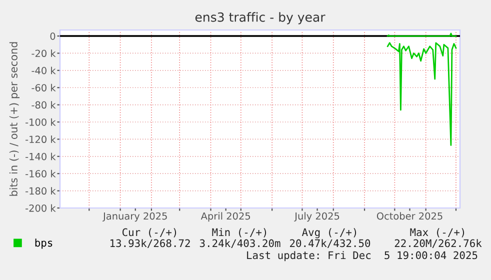 This screenshot has width=491, height=280. I want to click on text: Max (-/+), so click(437, 233).